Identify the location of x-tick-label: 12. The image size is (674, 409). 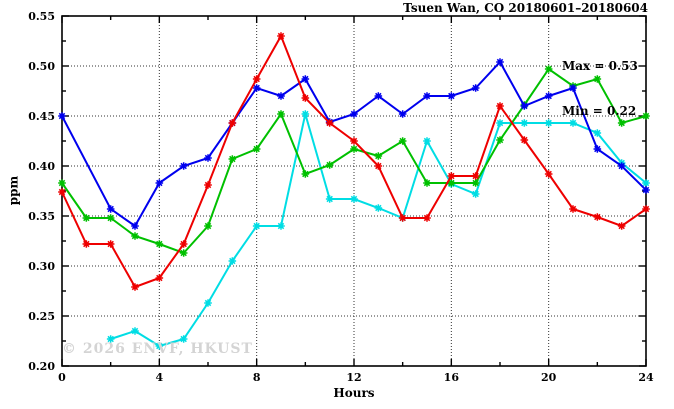
(353, 377).